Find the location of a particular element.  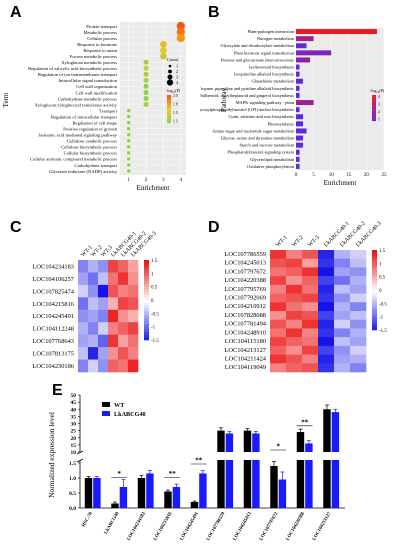

term-label: Carbohydrate metabolic process is located at coordinates (87, 98).